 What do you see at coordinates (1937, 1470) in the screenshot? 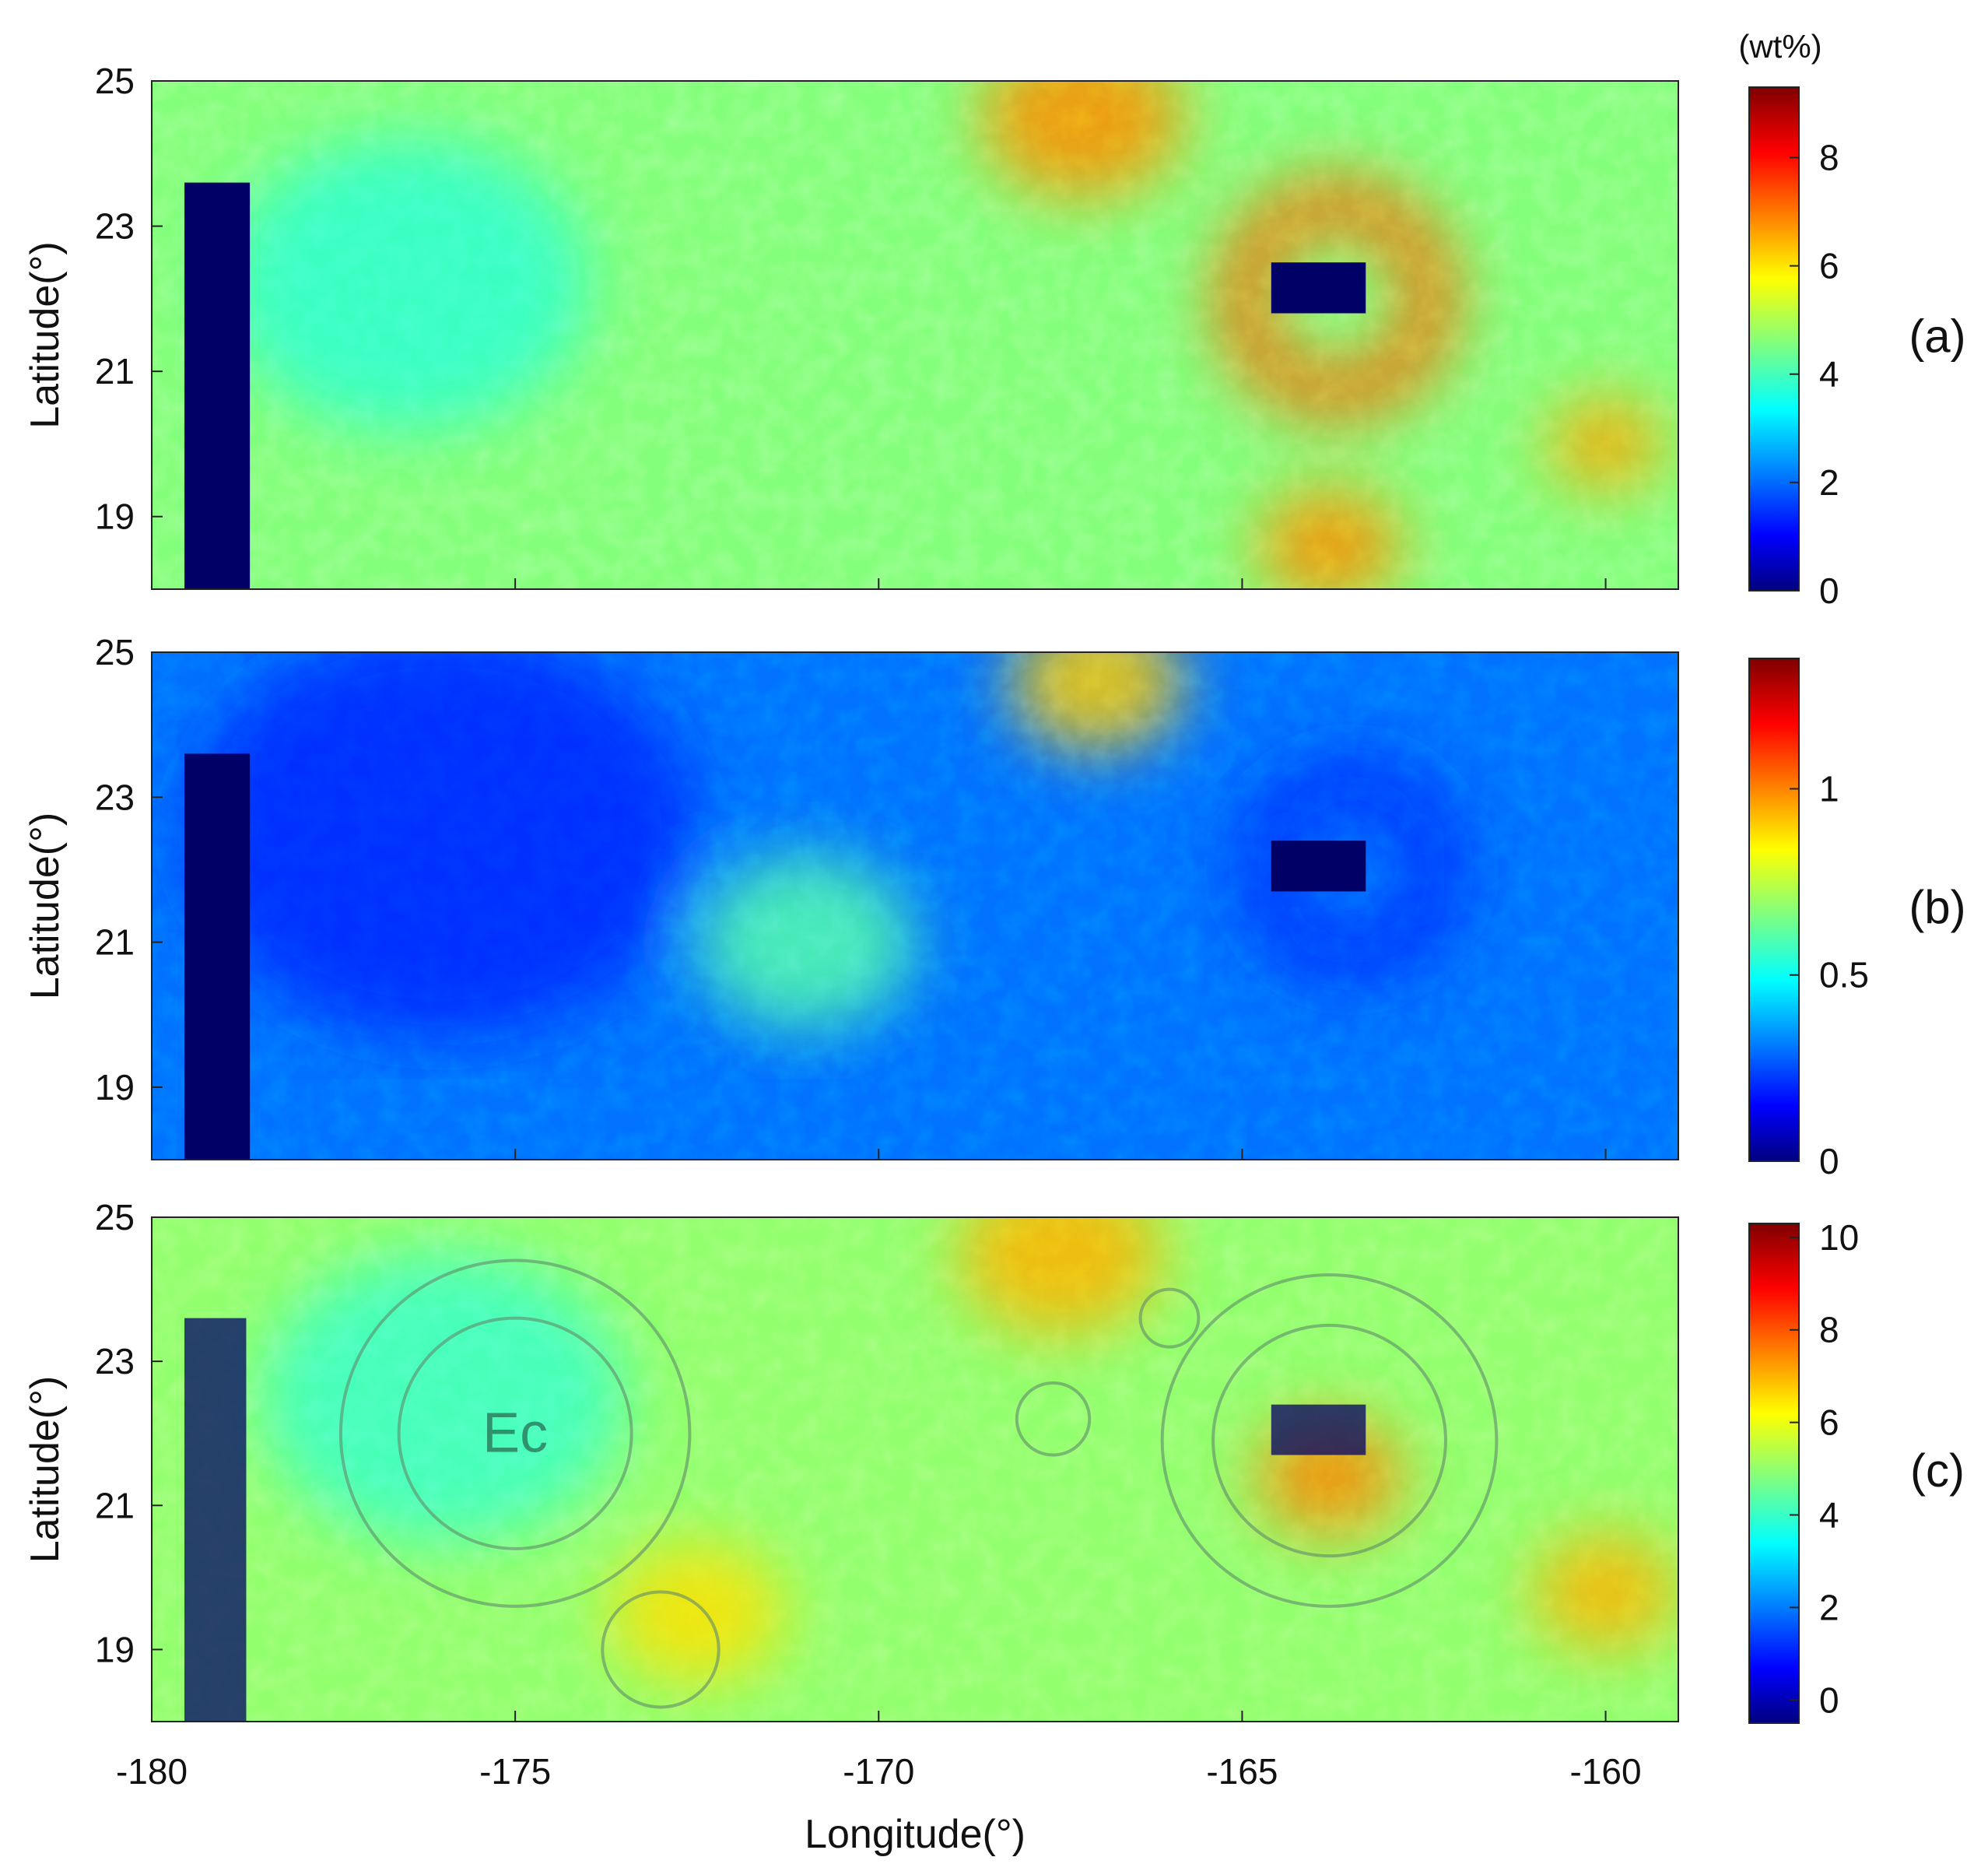
I see `panel-tag-c: (c)` at bounding box center [1937, 1470].